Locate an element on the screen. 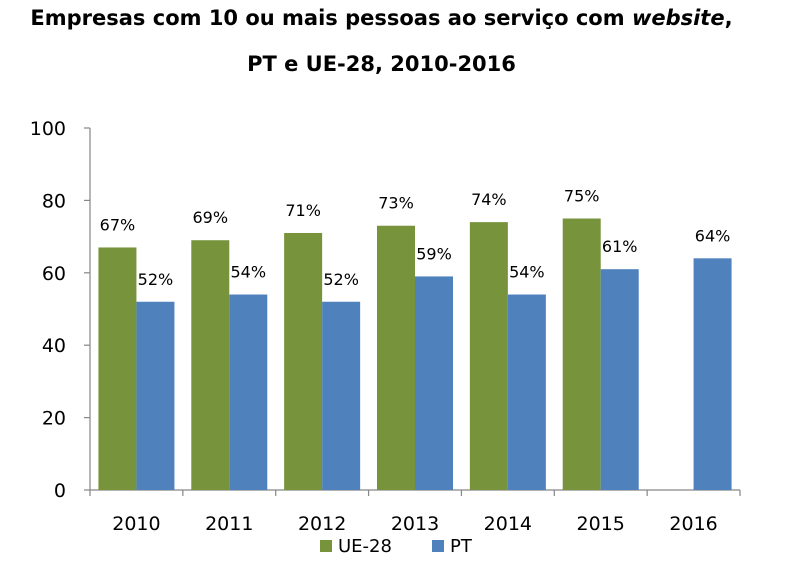 This screenshot has width=795, height=567. x-tick-label: 2012 is located at coordinates (322, 524).